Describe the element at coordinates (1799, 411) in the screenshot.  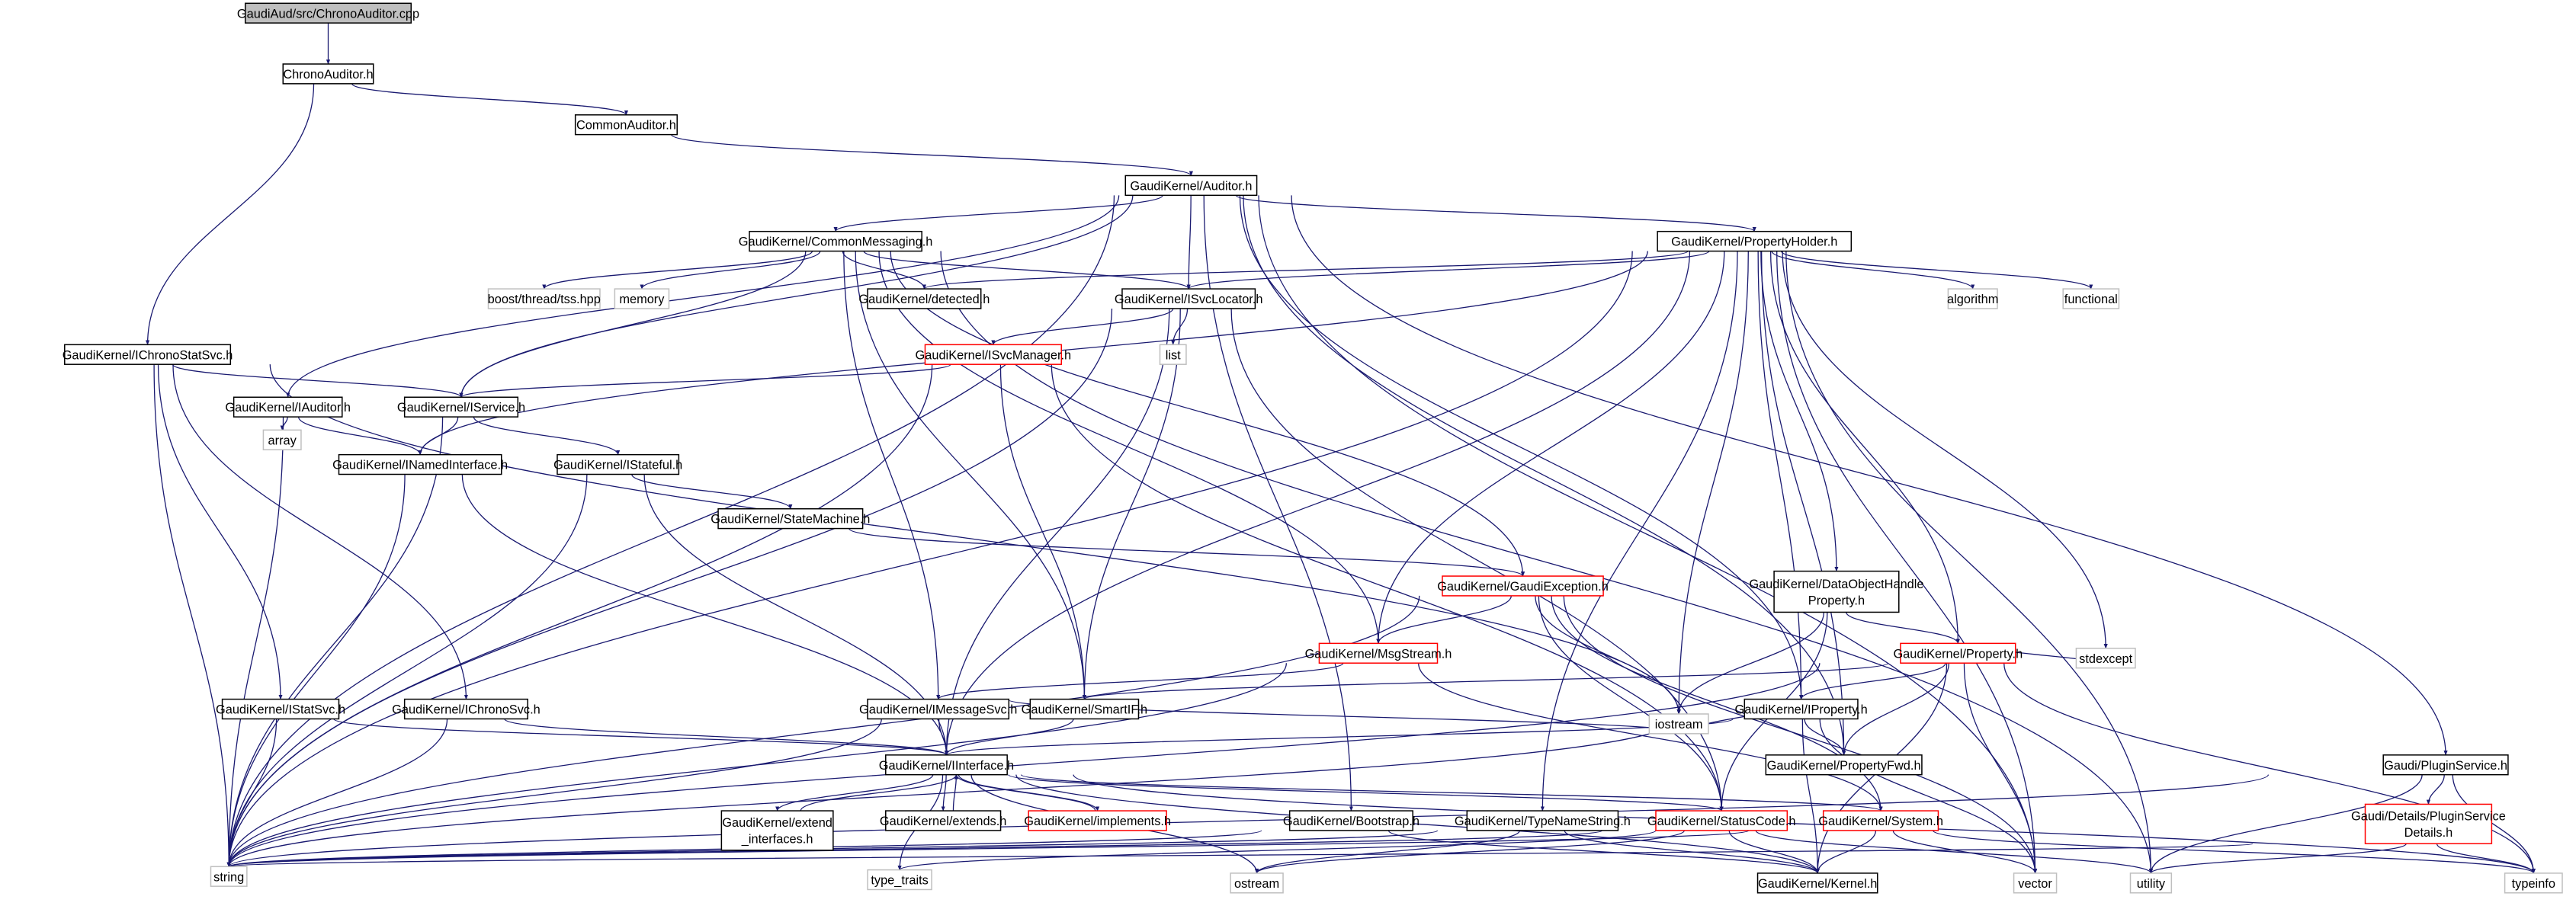
I see `edge-propholder-to-dohprop` at that location.